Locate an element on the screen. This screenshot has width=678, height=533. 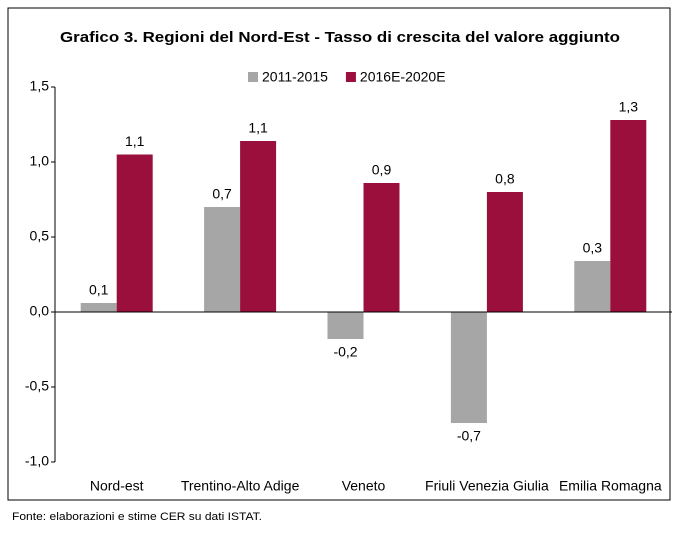
data-label: 0,9 is located at coordinates (382, 170).